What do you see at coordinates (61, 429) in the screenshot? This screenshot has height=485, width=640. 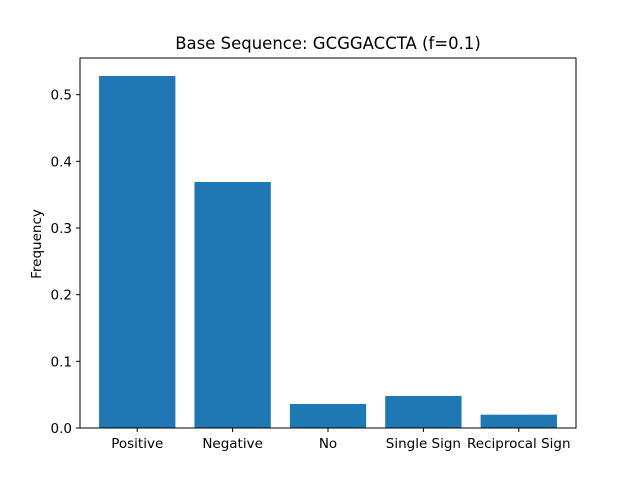 I see `y-tick-label: 0.0` at bounding box center [61, 429].